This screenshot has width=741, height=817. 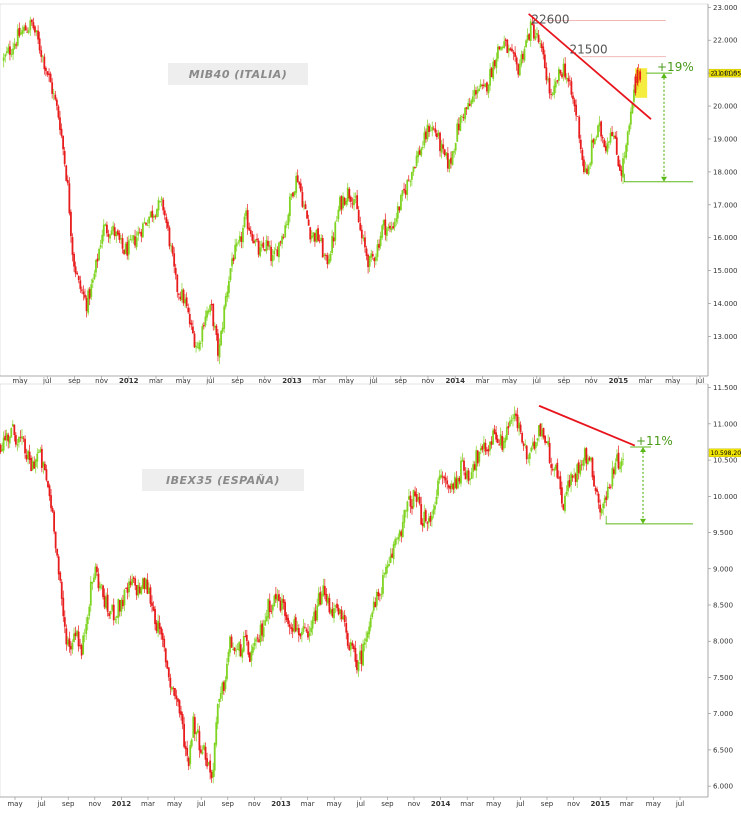 What do you see at coordinates (723, 678) in the screenshot?
I see `ibex35-y-tick-label: 7.500` at bounding box center [723, 678].